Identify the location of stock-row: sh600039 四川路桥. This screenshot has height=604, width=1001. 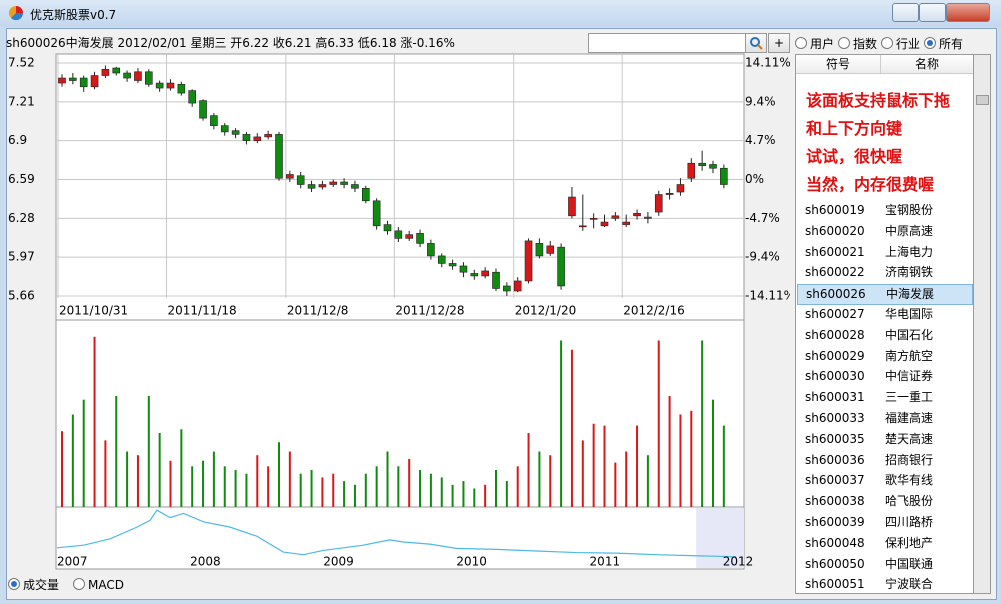
(884, 522).